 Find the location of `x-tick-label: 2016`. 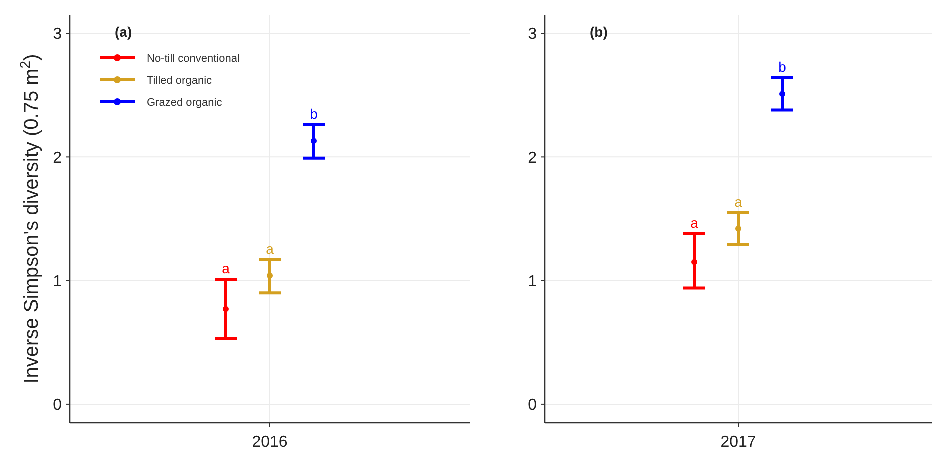

x-tick-label: 2016 is located at coordinates (270, 442).